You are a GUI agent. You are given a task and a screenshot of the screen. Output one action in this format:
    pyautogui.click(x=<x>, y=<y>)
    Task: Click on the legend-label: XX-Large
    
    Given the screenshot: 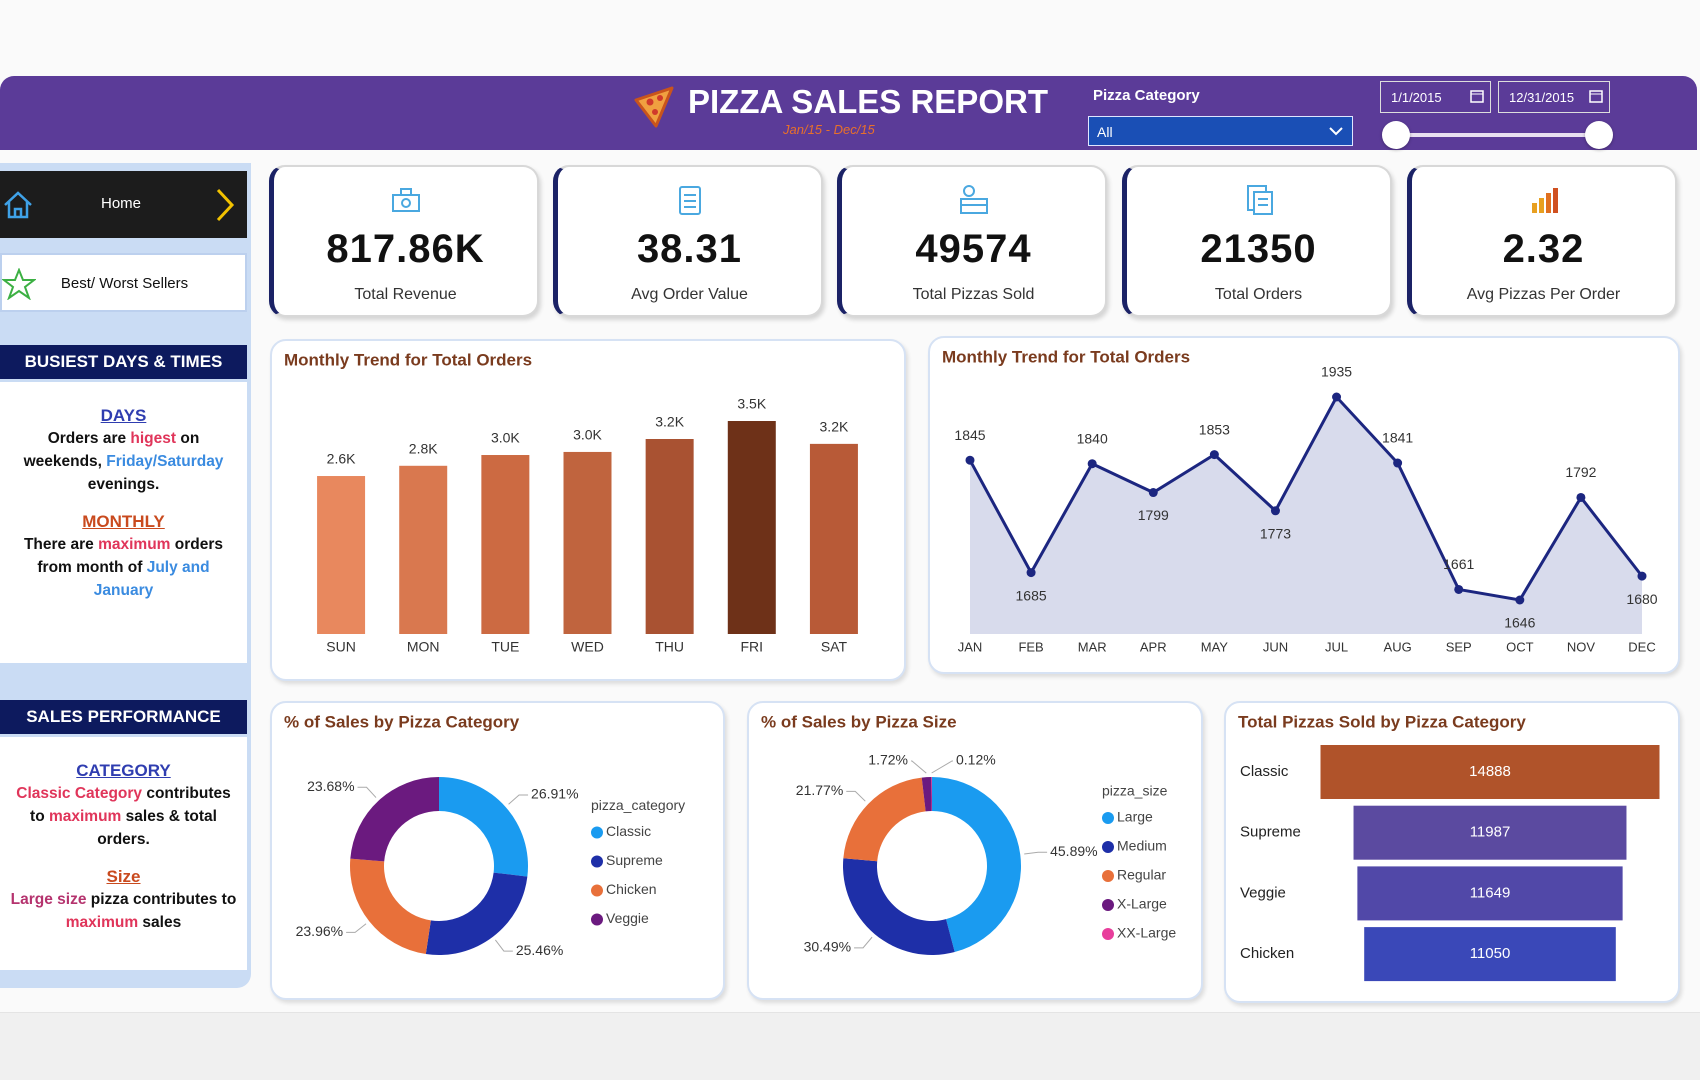 What is the action you would take?
    pyautogui.click(x=1146, y=933)
    